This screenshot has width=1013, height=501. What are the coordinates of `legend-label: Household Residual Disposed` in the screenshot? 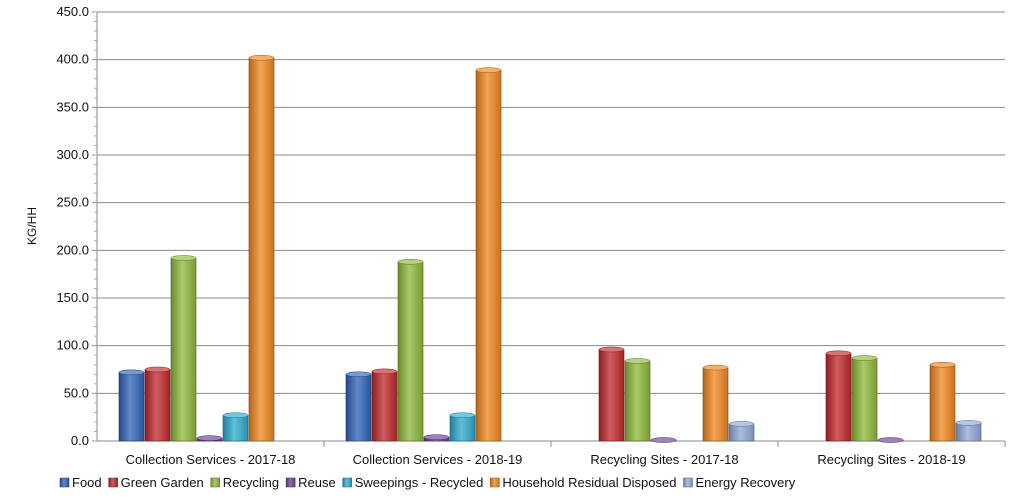 It's located at (589, 482).